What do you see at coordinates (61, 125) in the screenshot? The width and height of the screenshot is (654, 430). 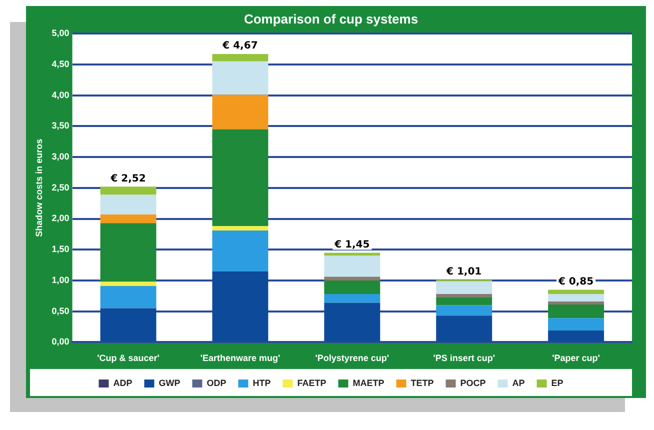 I see `y-tick-label: 3,50` at bounding box center [61, 125].